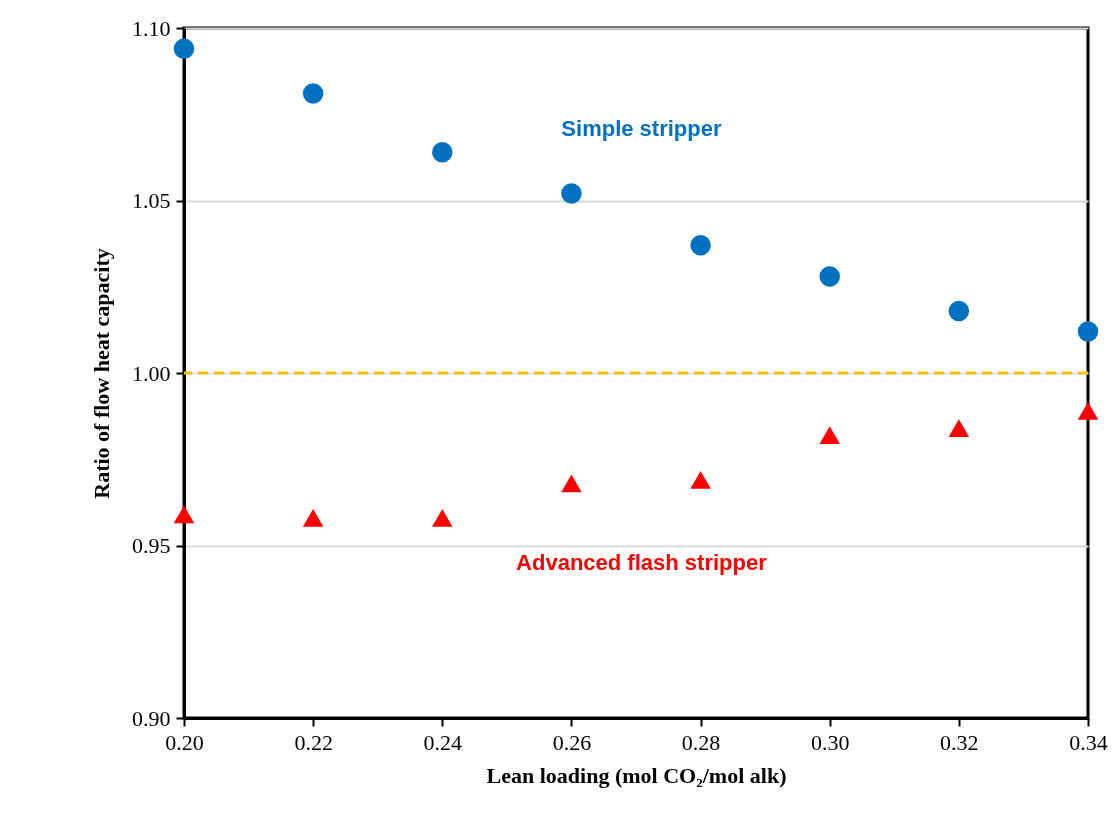 The image size is (1118, 825). What do you see at coordinates (151, 718) in the screenshot?
I see `y-tick-label: 0.90` at bounding box center [151, 718].